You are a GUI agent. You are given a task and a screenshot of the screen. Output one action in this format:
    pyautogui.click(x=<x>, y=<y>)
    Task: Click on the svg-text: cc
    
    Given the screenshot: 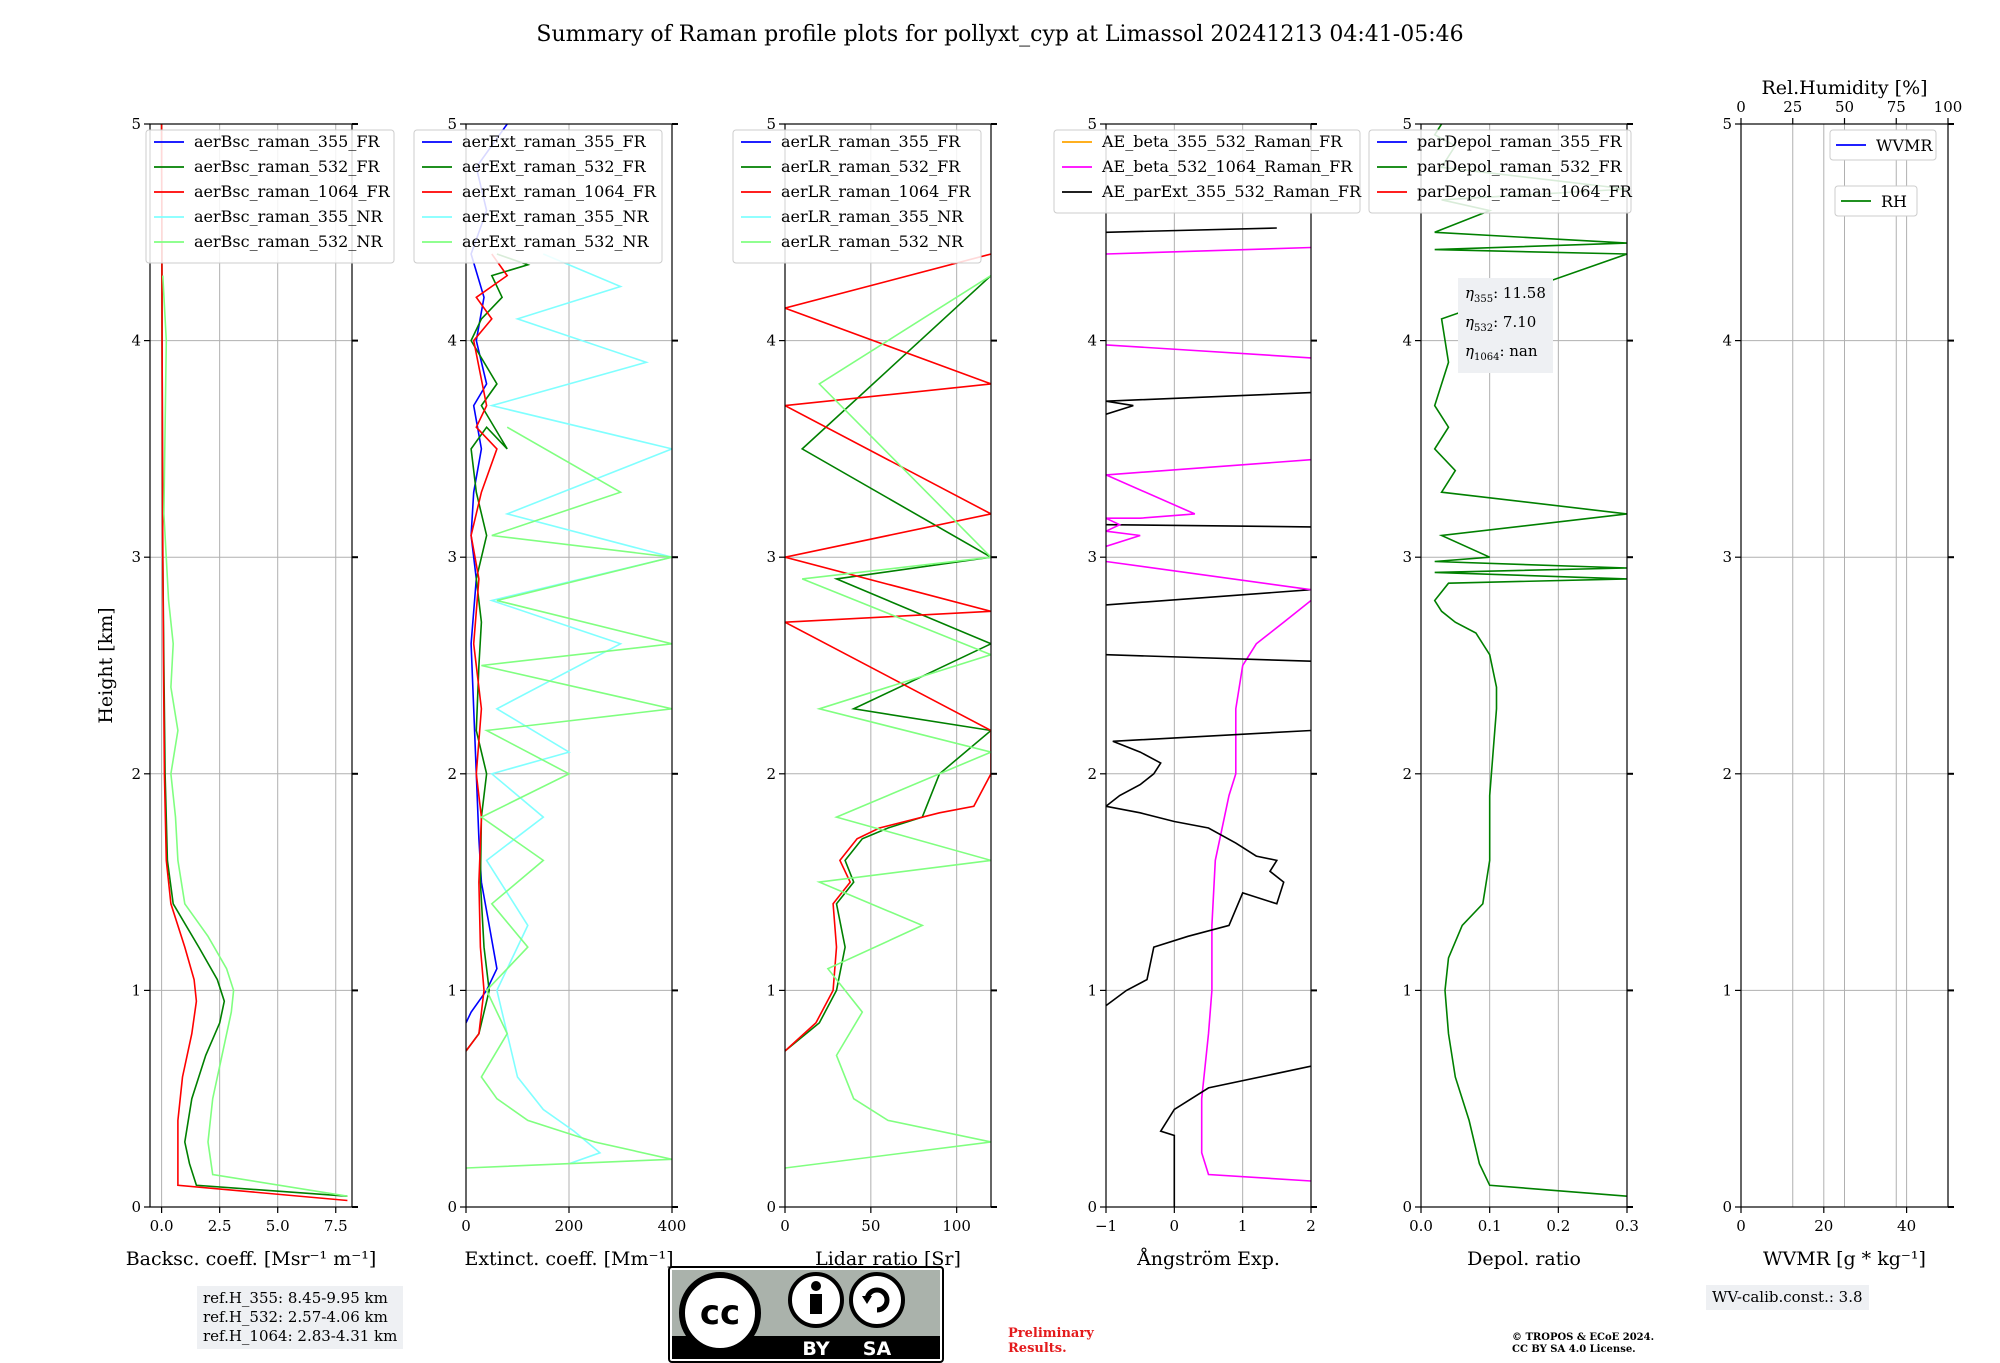 What is the action you would take?
    pyautogui.click(x=720, y=1313)
    